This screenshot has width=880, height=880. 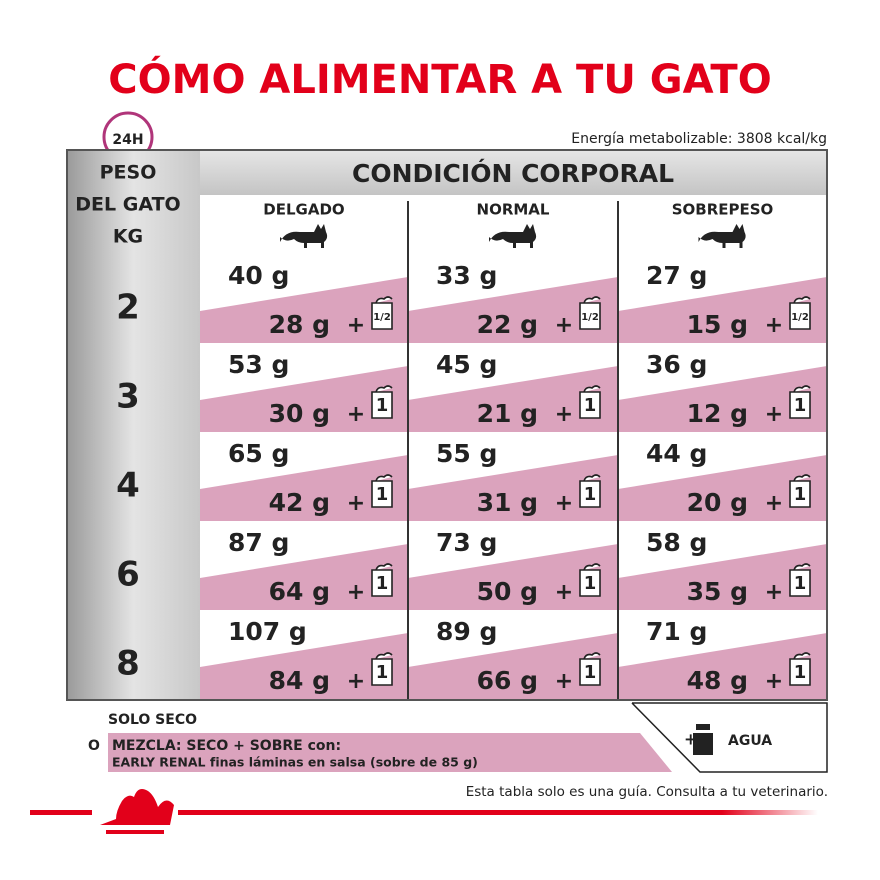 What do you see at coordinates (513, 210) in the screenshot?
I see `column-label: NORMAL` at bounding box center [513, 210].